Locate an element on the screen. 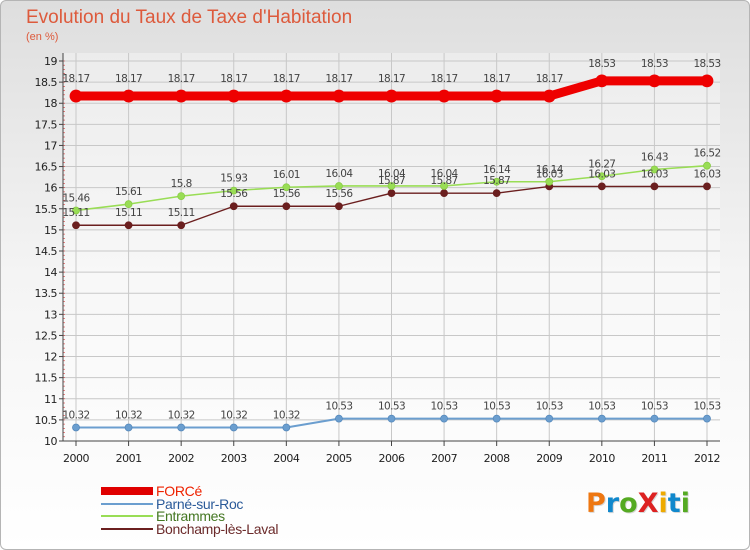 This screenshot has height=550, width=750. data-label-entrammes: 15.61 is located at coordinates (128, 192).